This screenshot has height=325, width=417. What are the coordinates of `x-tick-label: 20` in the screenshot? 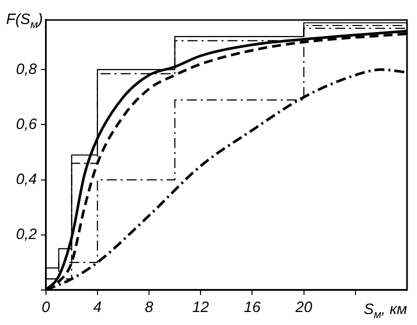 It's located at (303, 307).